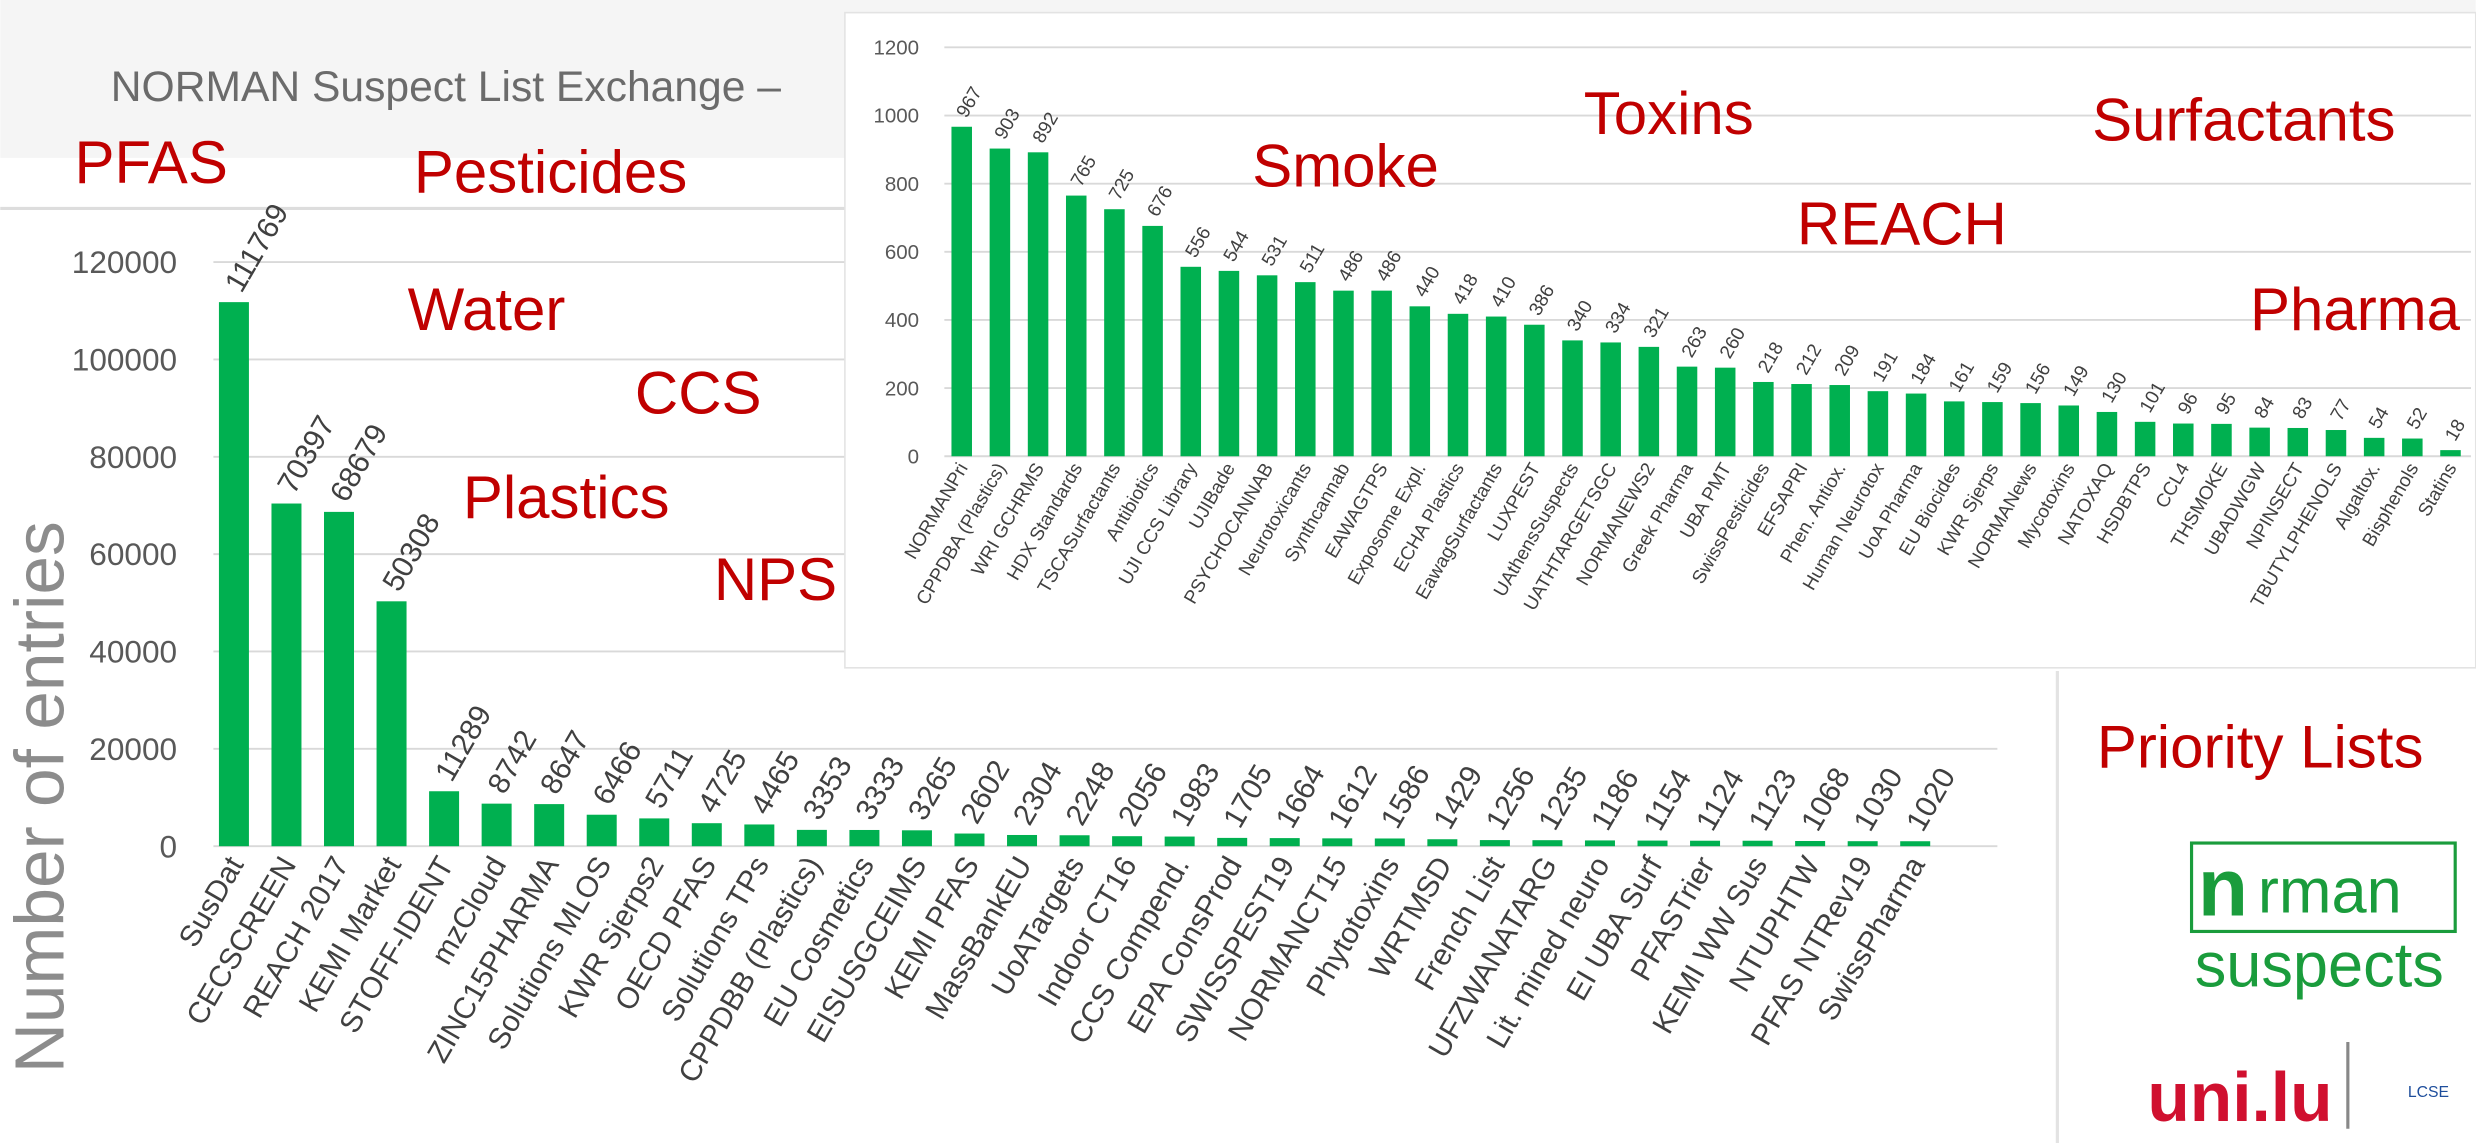  I want to click on topic-label: Pesticides, so click(550, 172).